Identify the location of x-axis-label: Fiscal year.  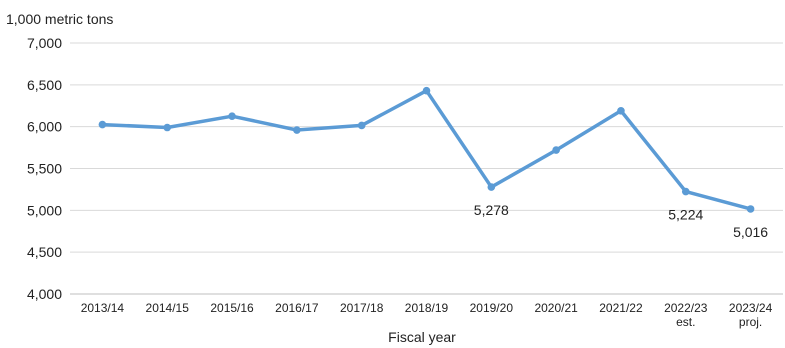
(422, 337).